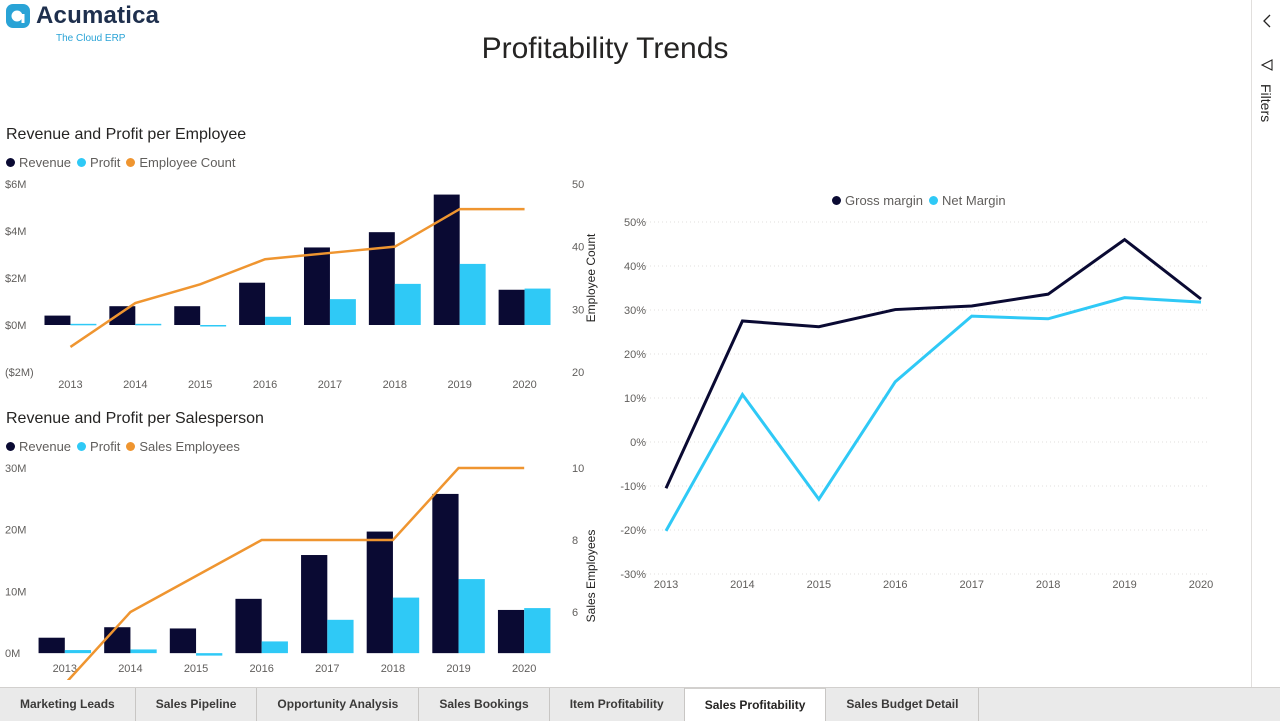 This screenshot has width=1280, height=722. I want to click on chart1-x-tick-label: 2013, so click(70, 385).